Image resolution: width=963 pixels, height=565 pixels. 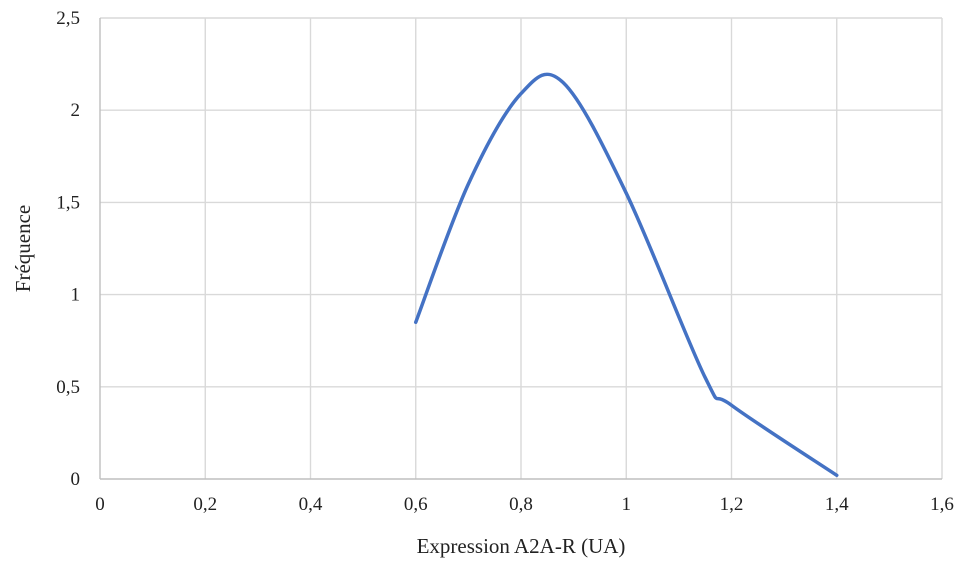 What do you see at coordinates (76, 295) in the screenshot?
I see `y-tick-label: 1` at bounding box center [76, 295].